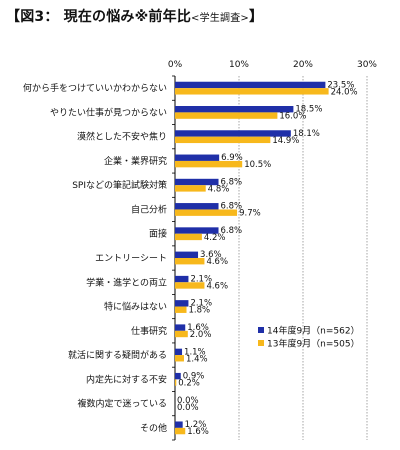  What do you see at coordinates (198, 432) in the screenshot?
I see `data-label-fy2013: 1.6%` at bounding box center [198, 432].